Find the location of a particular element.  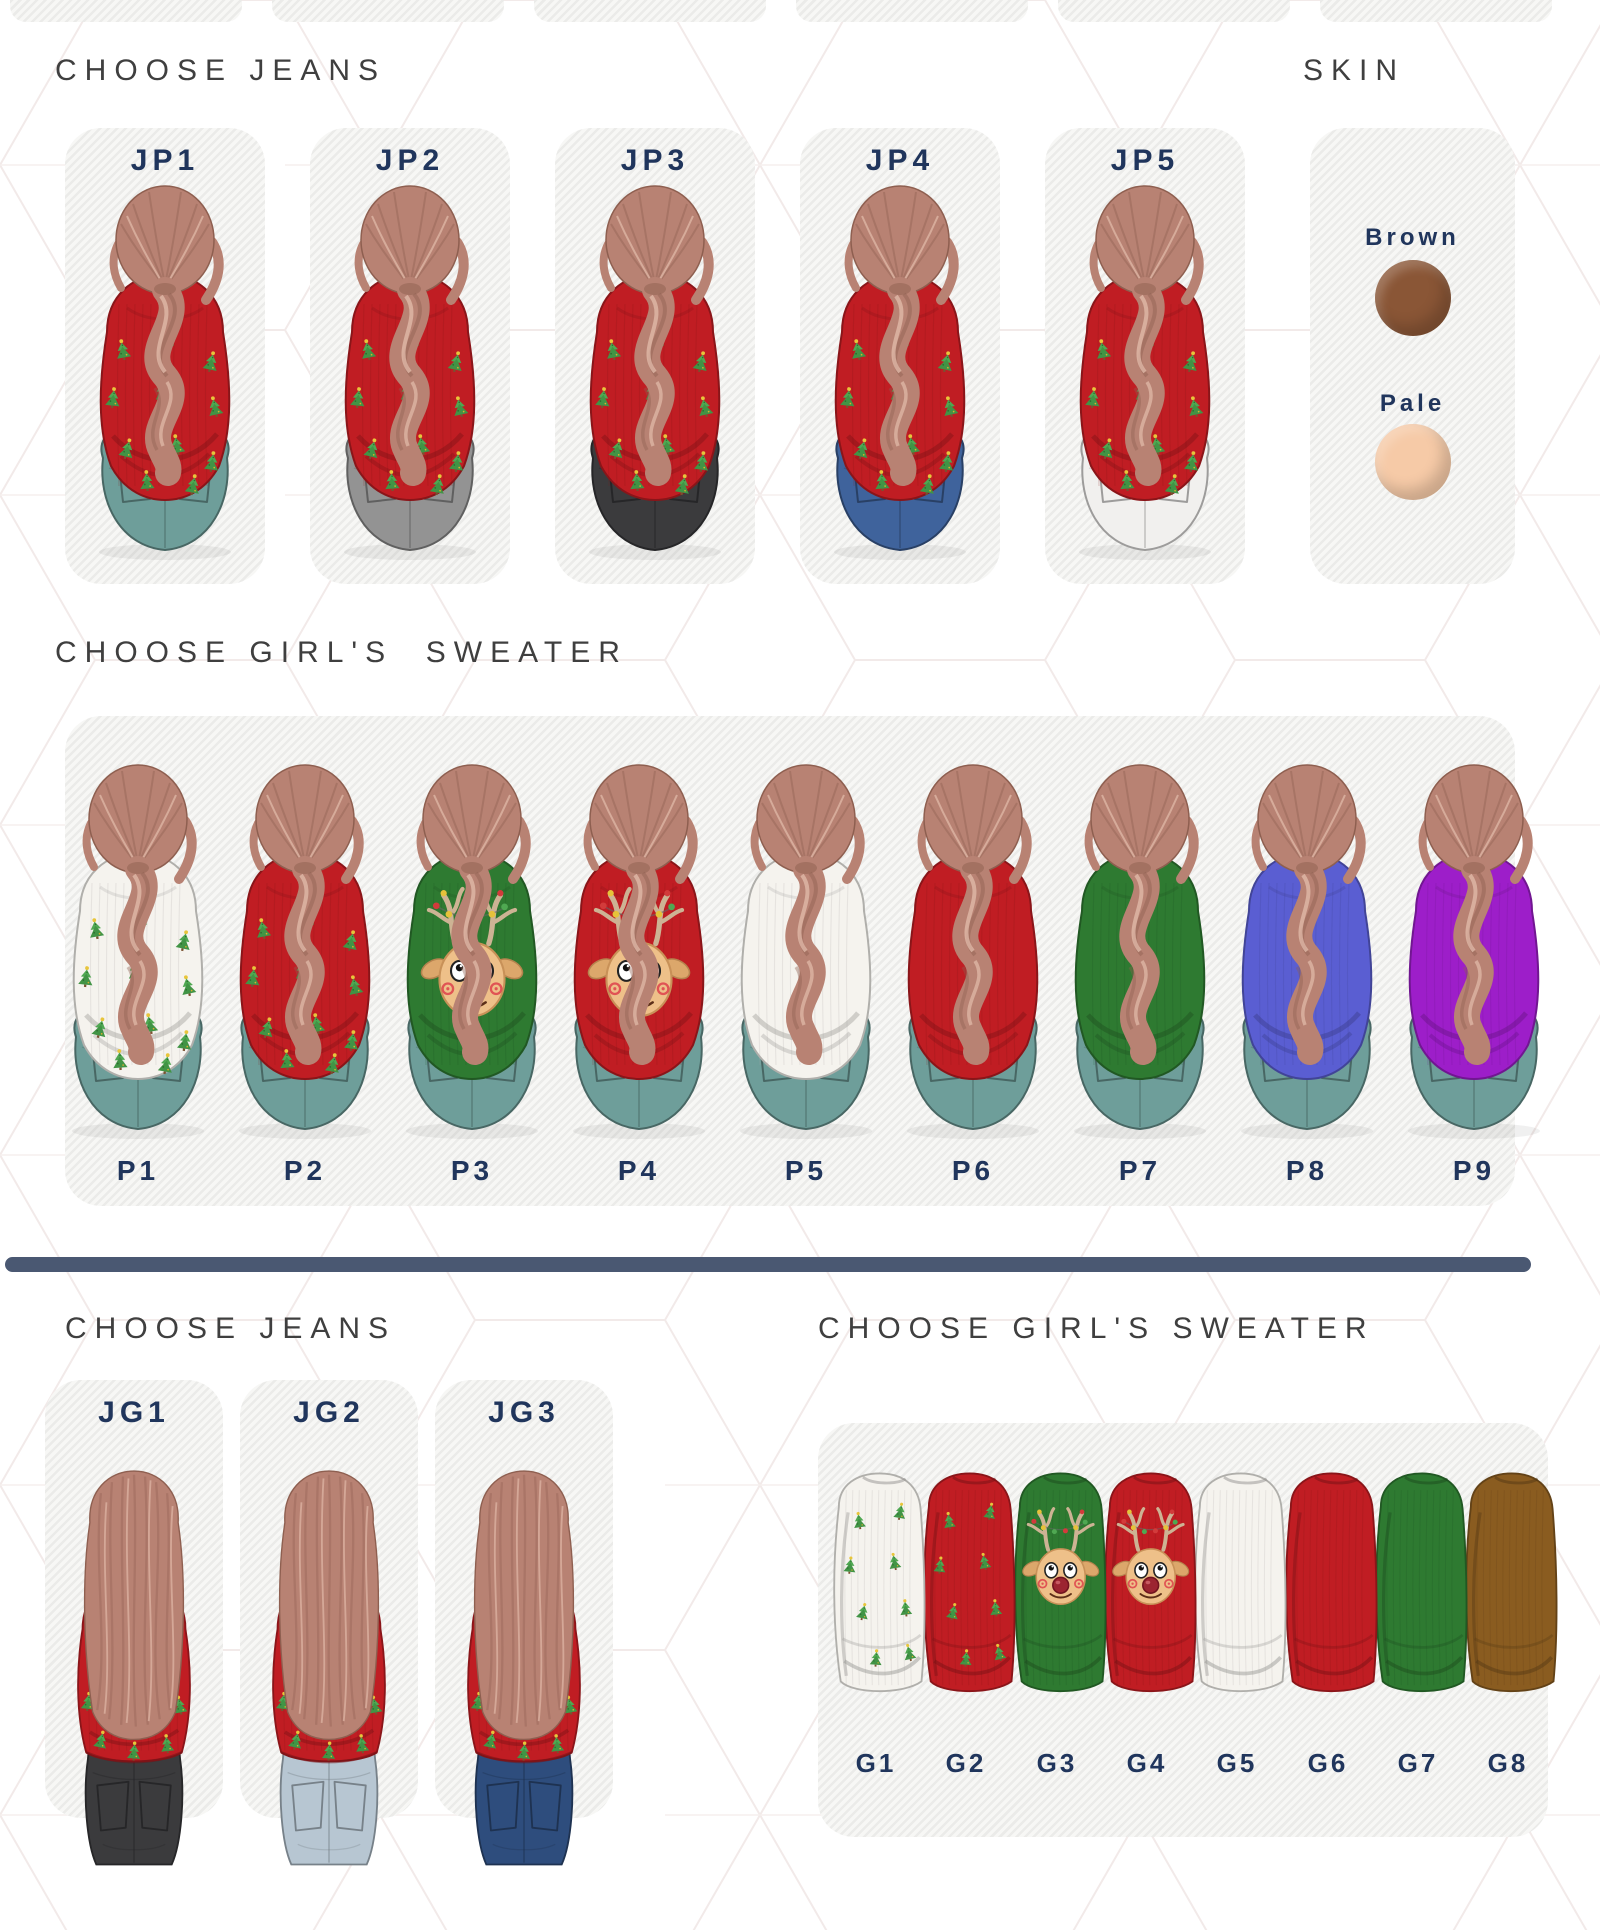

section-title-choose-jeans-bottom: CHOOSE JEANS is located at coordinates (231, 1328).